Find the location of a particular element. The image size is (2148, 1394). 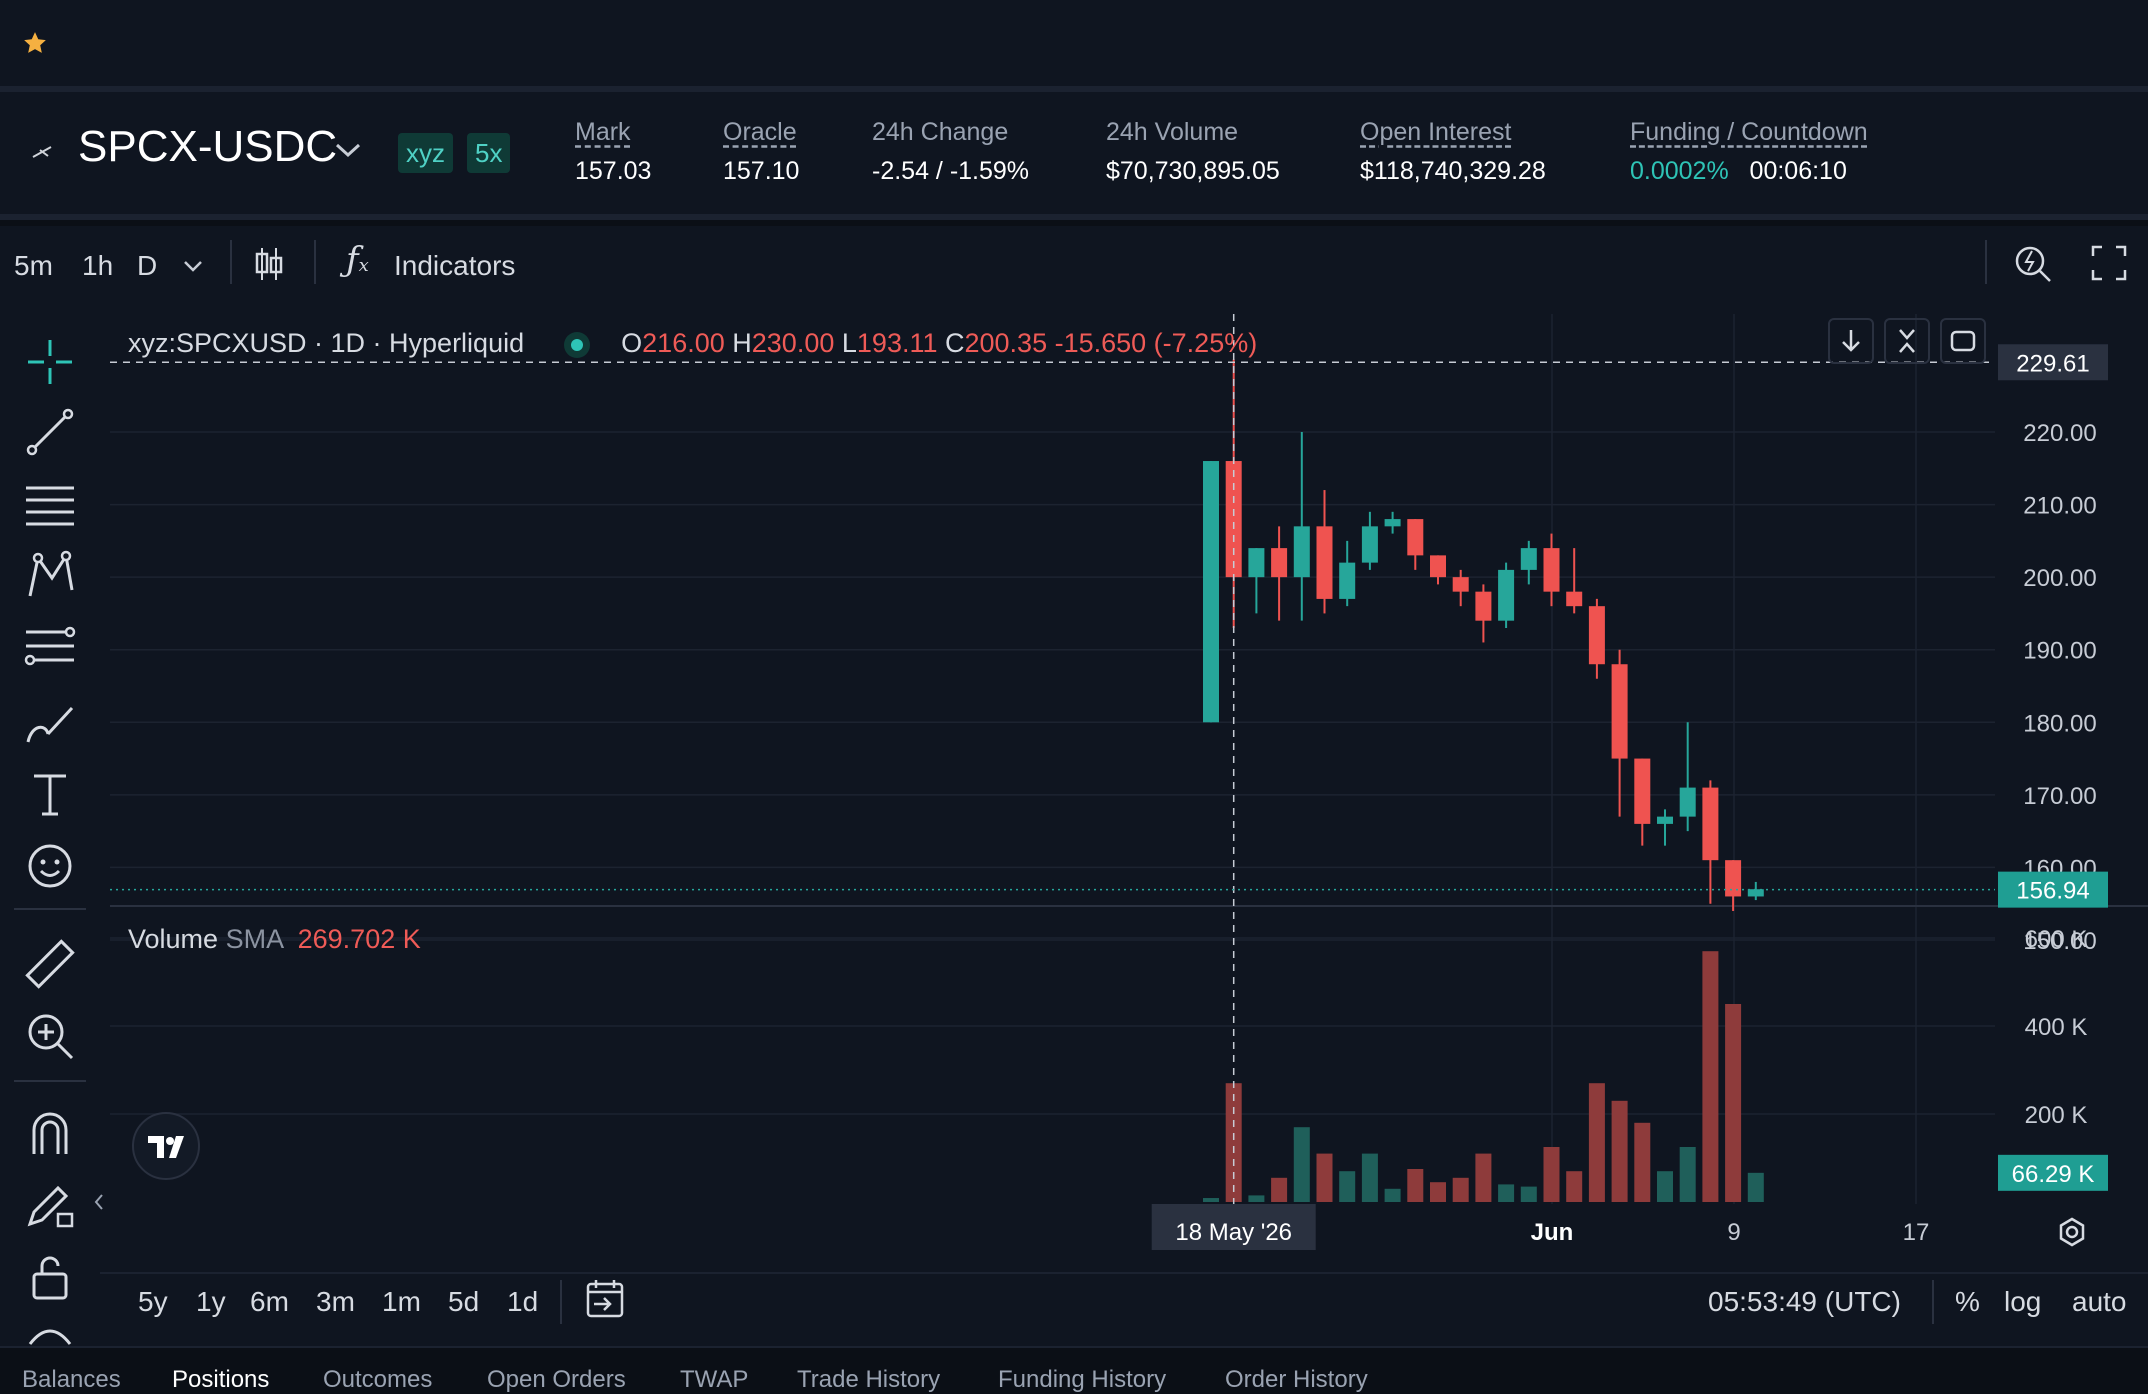

stat-value: -2.54 / -1.59% is located at coordinates (951, 171).